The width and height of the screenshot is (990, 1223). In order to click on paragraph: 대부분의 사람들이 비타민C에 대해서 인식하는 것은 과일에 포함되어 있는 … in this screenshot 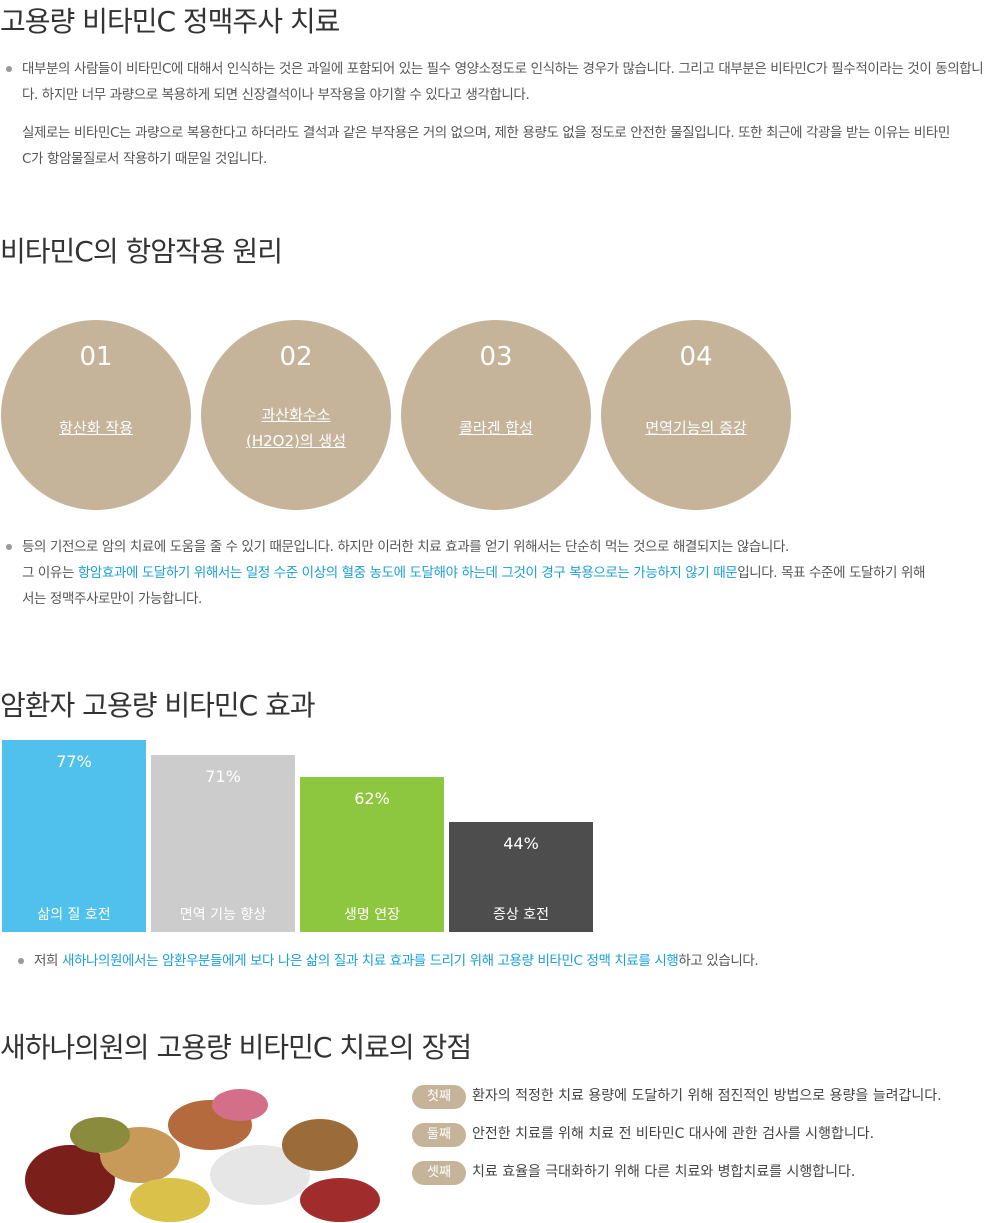, I will do `click(496, 82)`.